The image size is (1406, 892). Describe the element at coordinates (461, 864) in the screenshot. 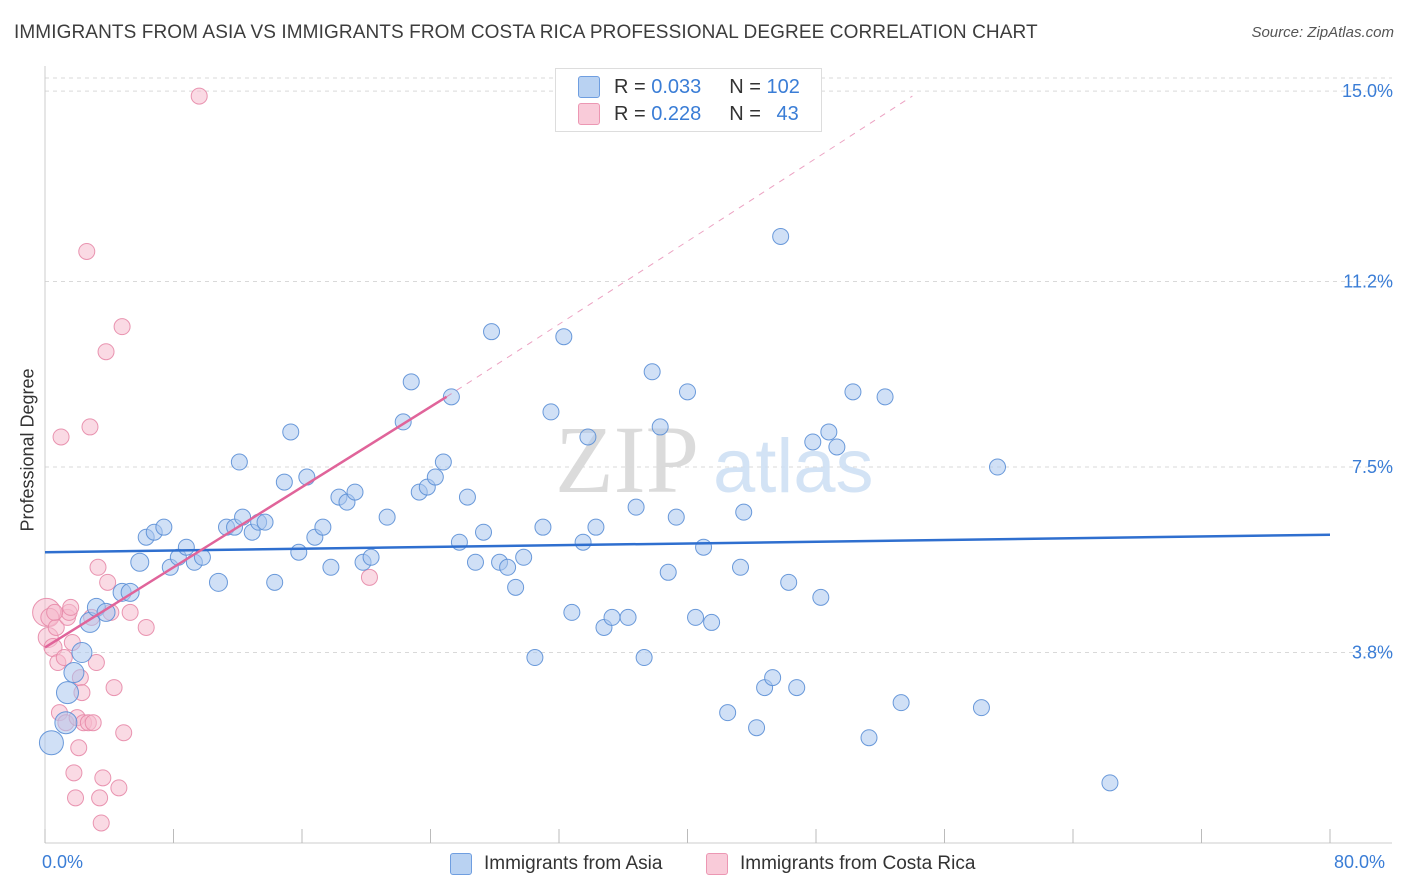

I see `bottom-asia-swatch` at that location.